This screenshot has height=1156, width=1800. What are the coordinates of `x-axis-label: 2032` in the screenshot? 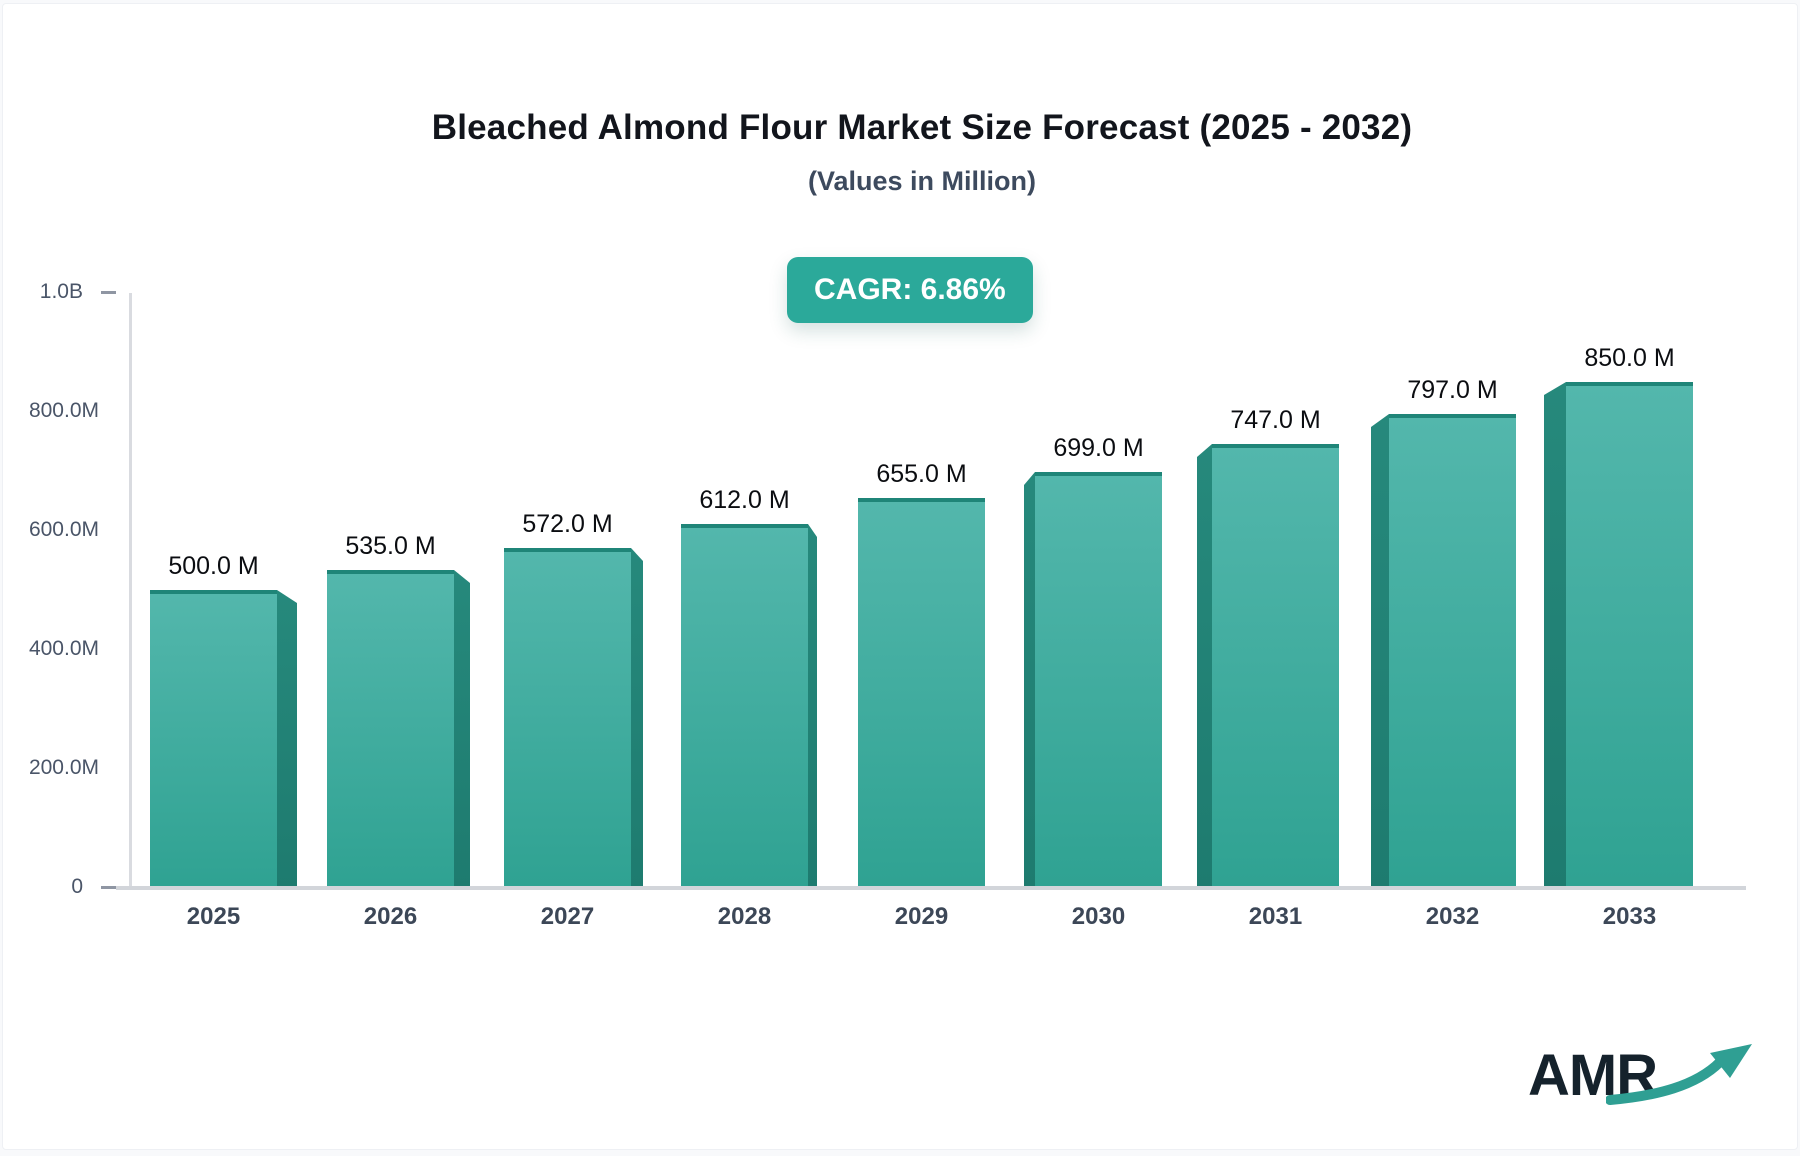 It's located at (1452, 916).